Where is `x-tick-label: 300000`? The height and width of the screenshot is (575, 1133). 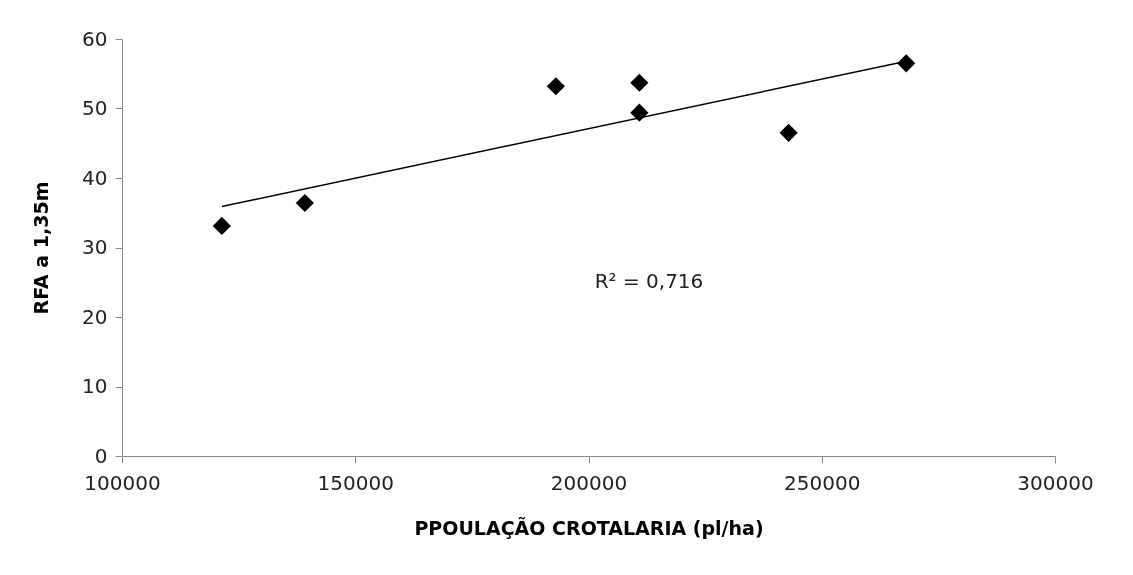 x-tick-label: 300000 is located at coordinates (1055, 482).